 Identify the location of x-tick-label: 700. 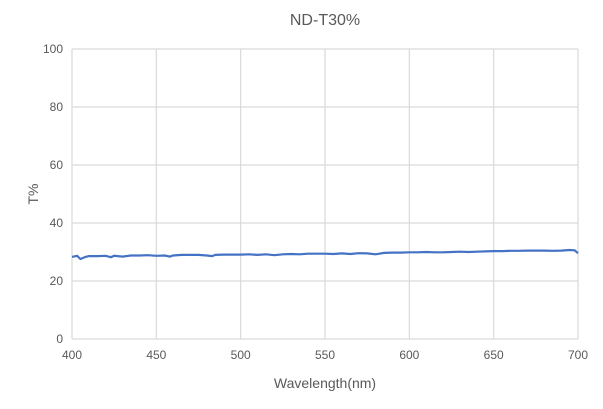
(578, 355).